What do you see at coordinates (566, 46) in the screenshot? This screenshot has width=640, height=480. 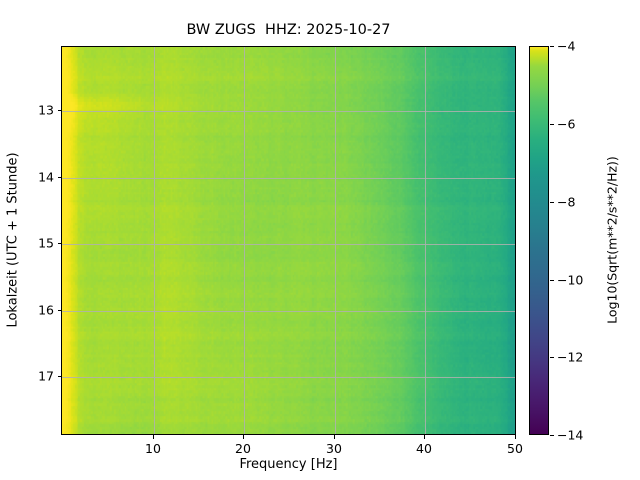 I see `colorbar-ticklabel-4: −4` at bounding box center [566, 46].